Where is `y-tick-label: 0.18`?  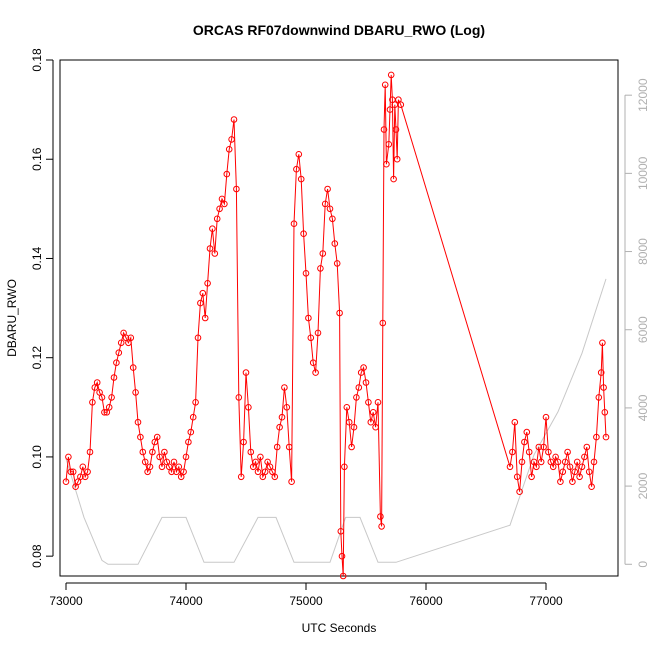 y-tick-label: 0.18 is located at coordinates (37, 60).